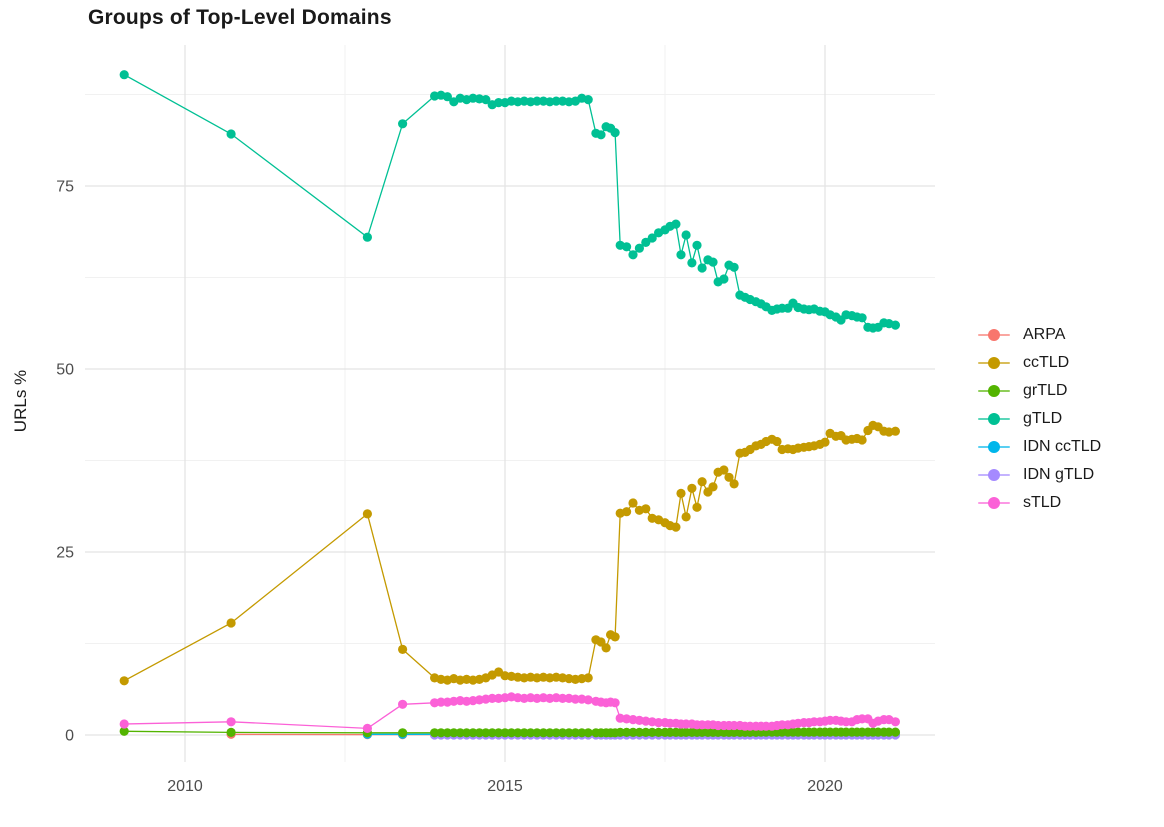 The image size is (1164, 827). What do you see at coordinates (65, 370) in the screenshot?
I see `y-tick-label: 50` at bounding box center [65, 370].